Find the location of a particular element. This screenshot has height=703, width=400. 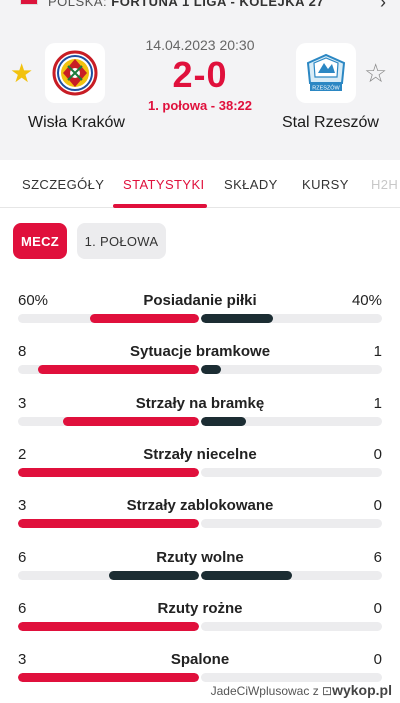

stat-name: Strzały niecelne is located at coordinates (200, 454).